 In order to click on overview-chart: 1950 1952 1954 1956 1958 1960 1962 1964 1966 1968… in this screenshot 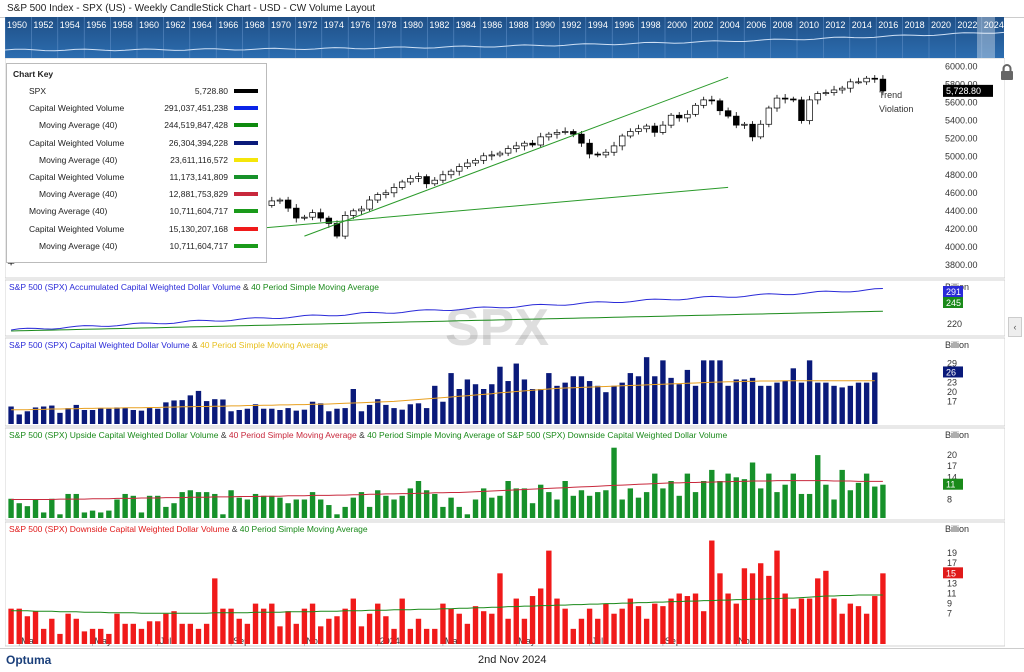, I will do `click(504, 37)`.